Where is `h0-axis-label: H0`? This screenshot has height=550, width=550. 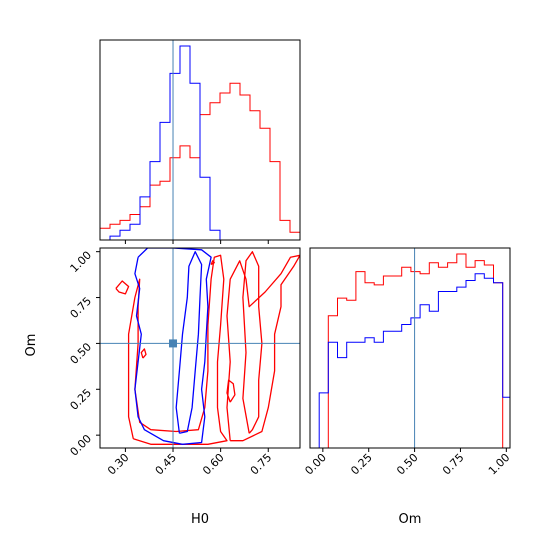
h0-axis-label: H0 is located at coordinates (200, 519).